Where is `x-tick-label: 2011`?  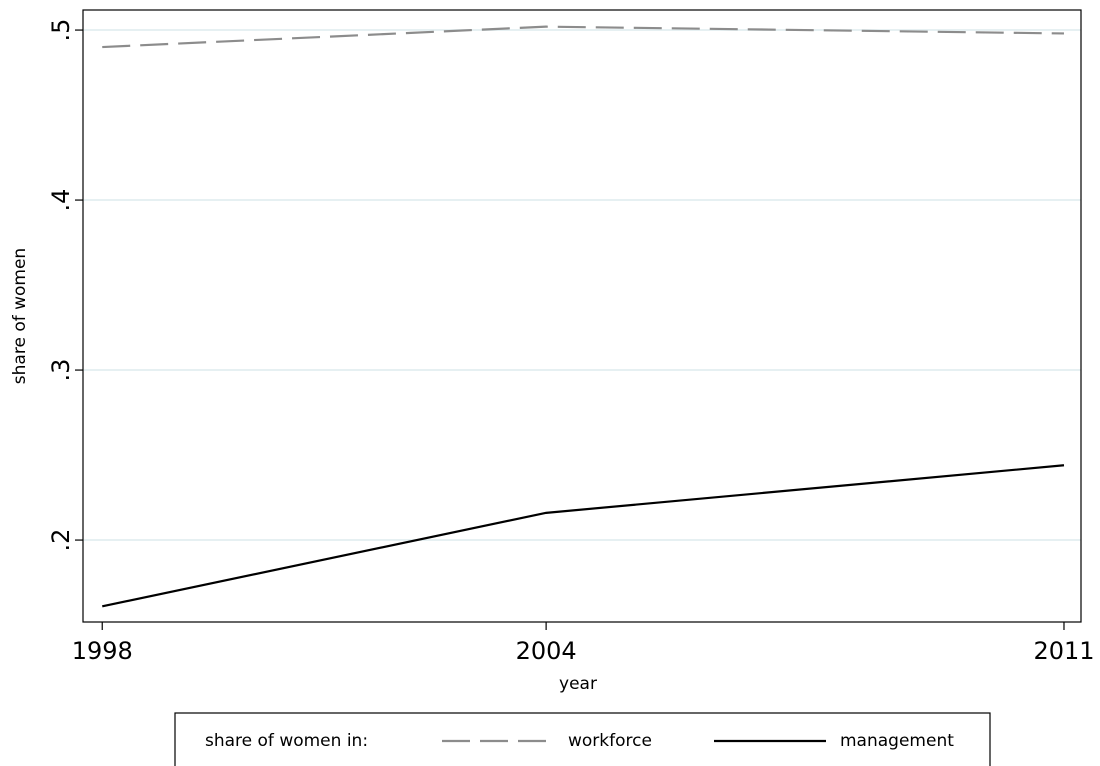
x-tick-label: 2011 is located at coordinates (1063, 651).